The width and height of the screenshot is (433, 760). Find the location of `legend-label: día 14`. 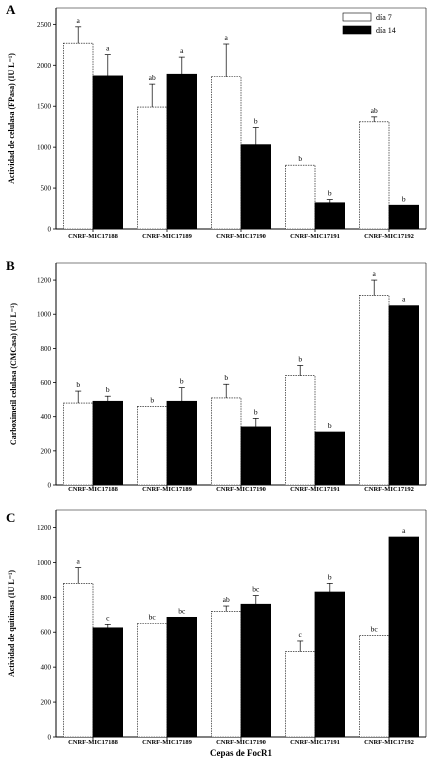

legend-label: día 14 is located at coordinates (386, 30).